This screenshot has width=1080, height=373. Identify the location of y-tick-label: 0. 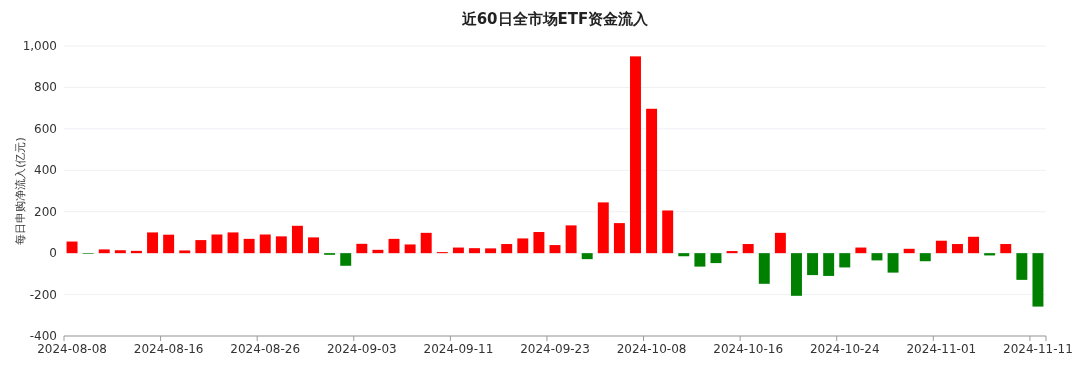
(53, 253).